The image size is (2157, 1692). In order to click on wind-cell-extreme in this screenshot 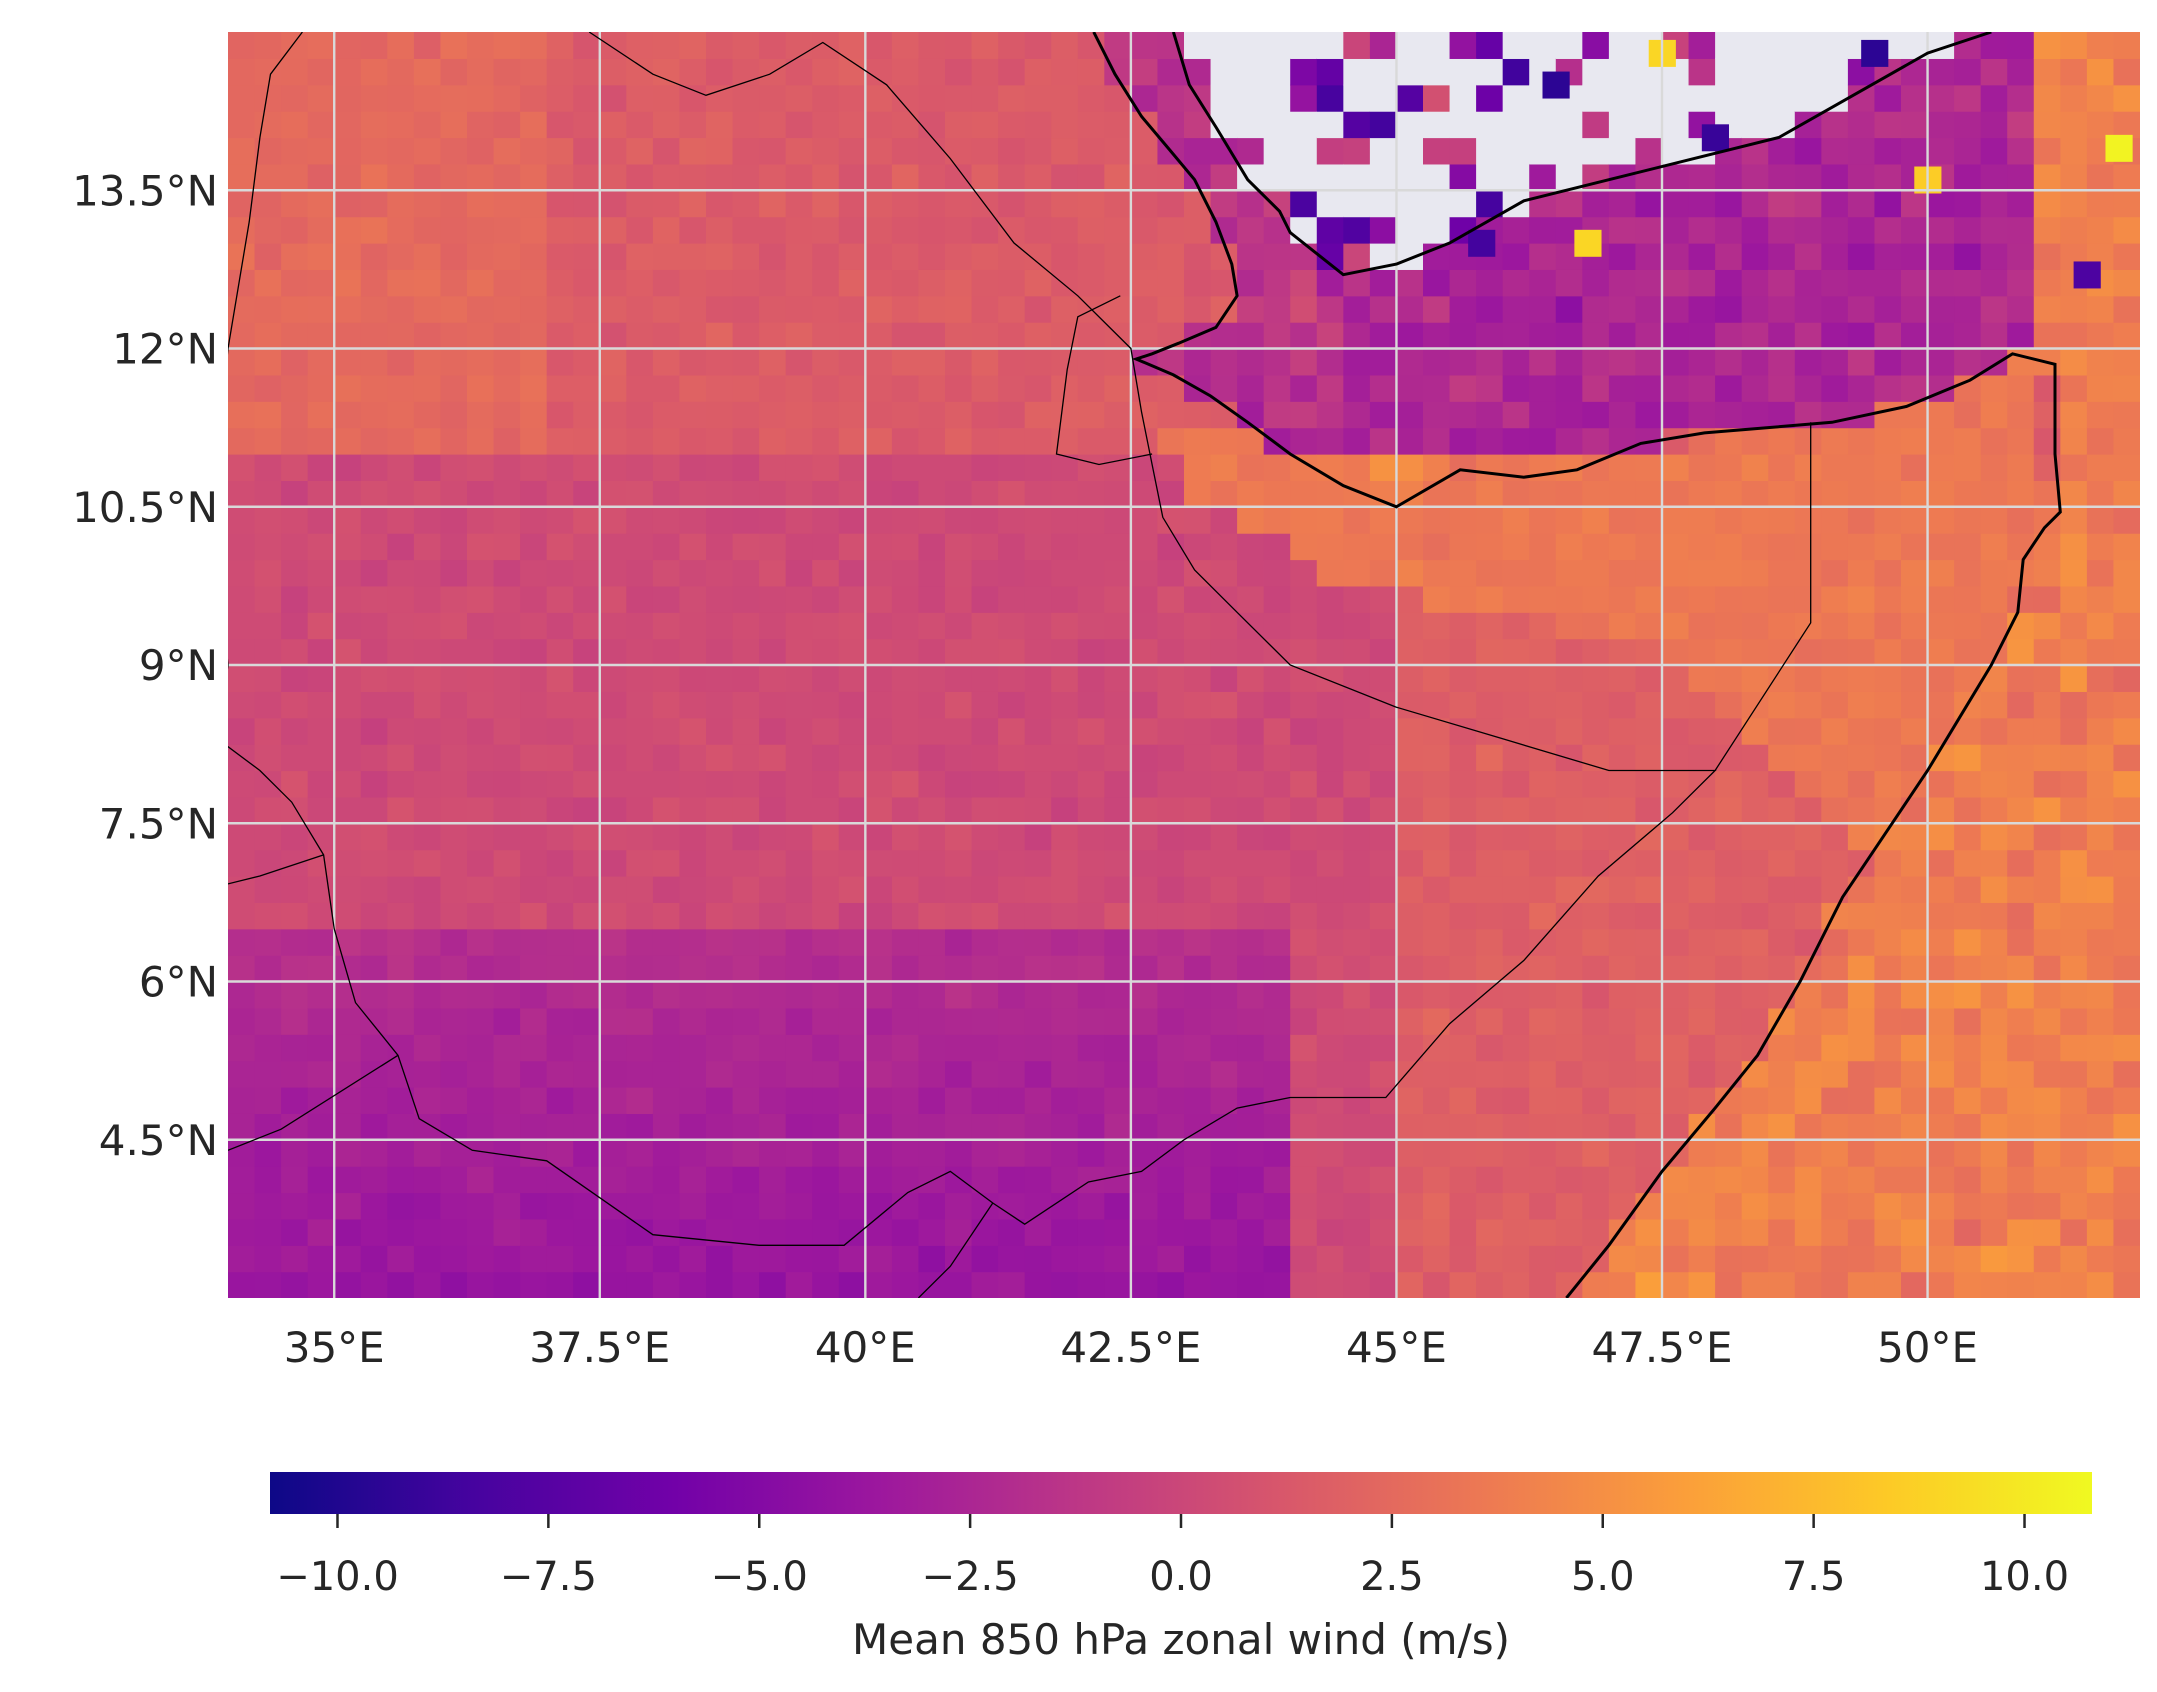, I will do `click(1482, 243)`.